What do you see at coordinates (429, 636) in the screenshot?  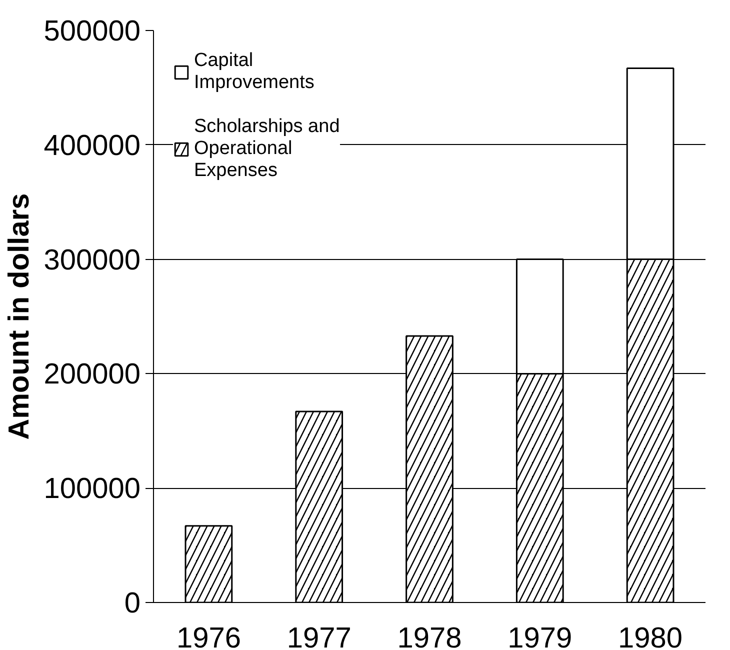 I see `x-tick-label: 1978` at bounding box center [429, 636].